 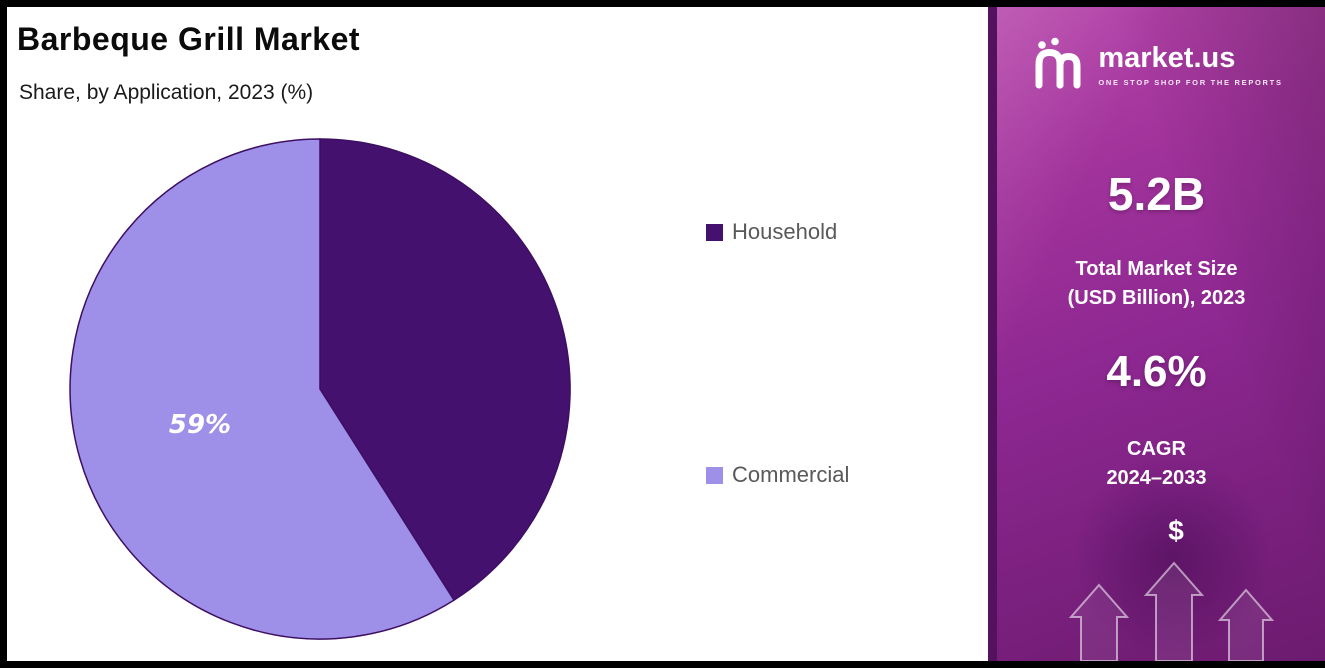 What do you see at coordinates (1190, 82) in the screenshot?
I see `brand-tagline: ONE STOP SHOP FOR THE REPORTS` at bounding box center [1190, 82].